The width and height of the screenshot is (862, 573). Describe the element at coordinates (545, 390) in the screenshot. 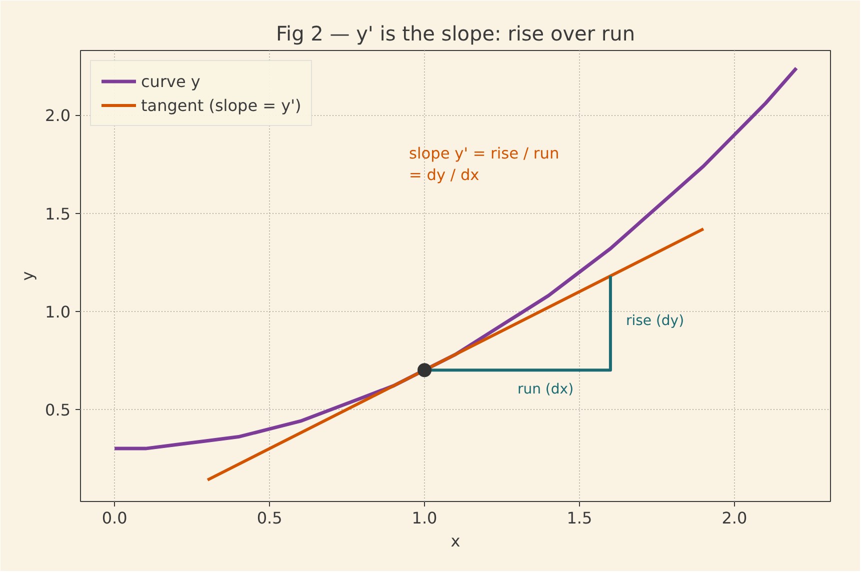

I see `annotation: run (dx)` at that location.